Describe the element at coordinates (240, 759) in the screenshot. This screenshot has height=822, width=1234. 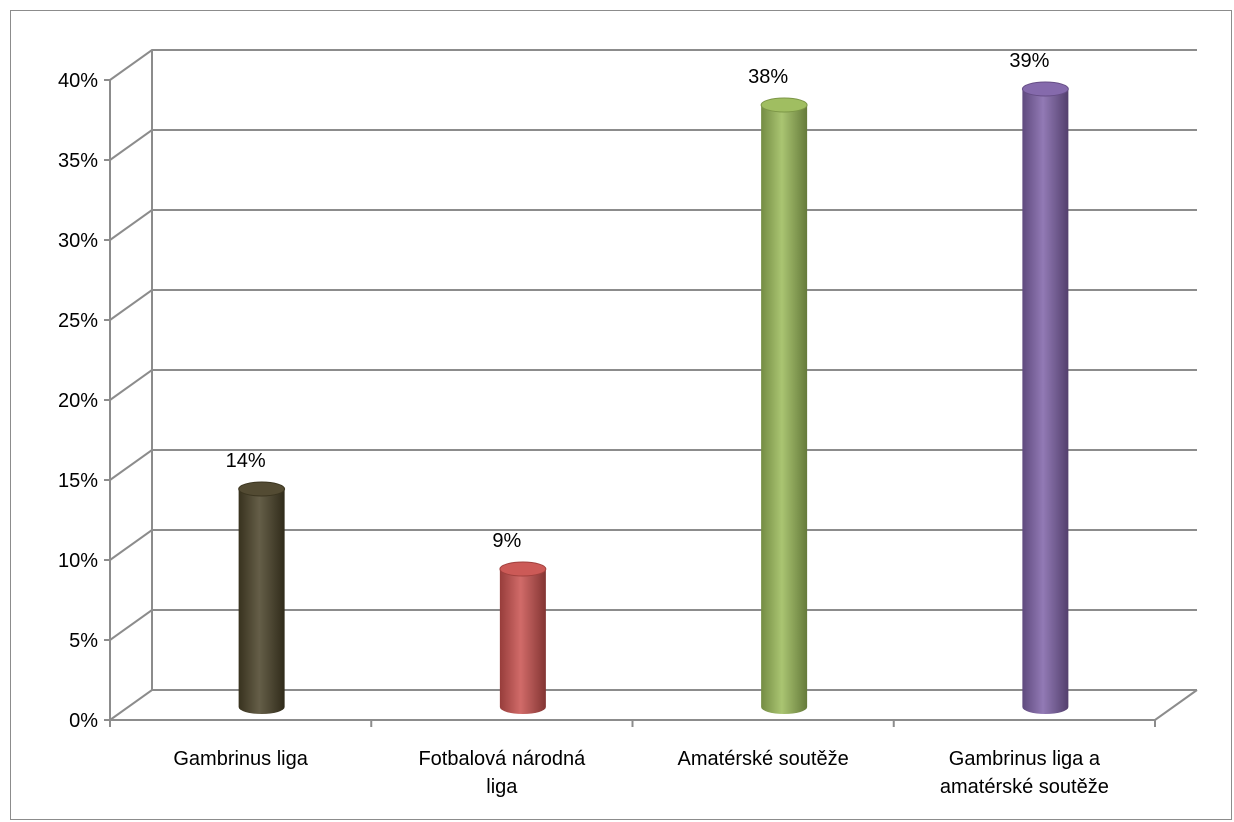
I see `x-category-label: Gambrinus liga` at that location.